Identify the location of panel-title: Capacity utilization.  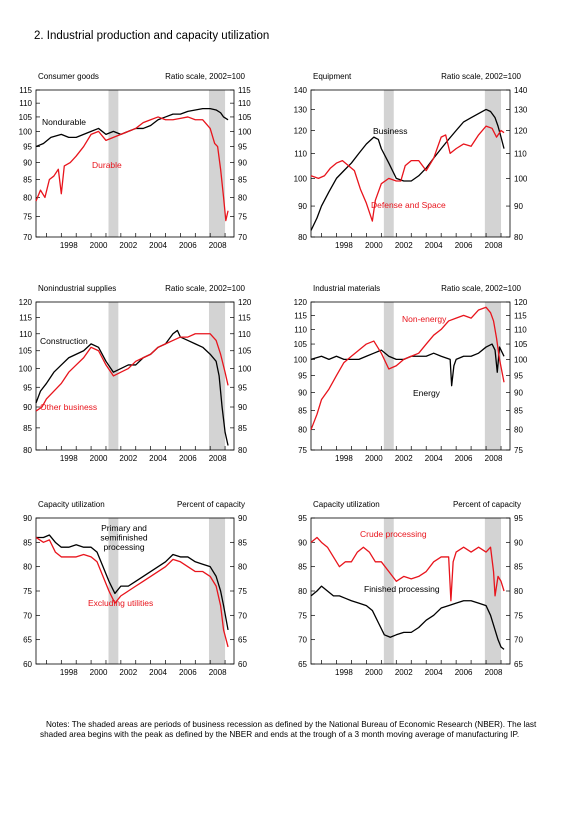
(71, 504).